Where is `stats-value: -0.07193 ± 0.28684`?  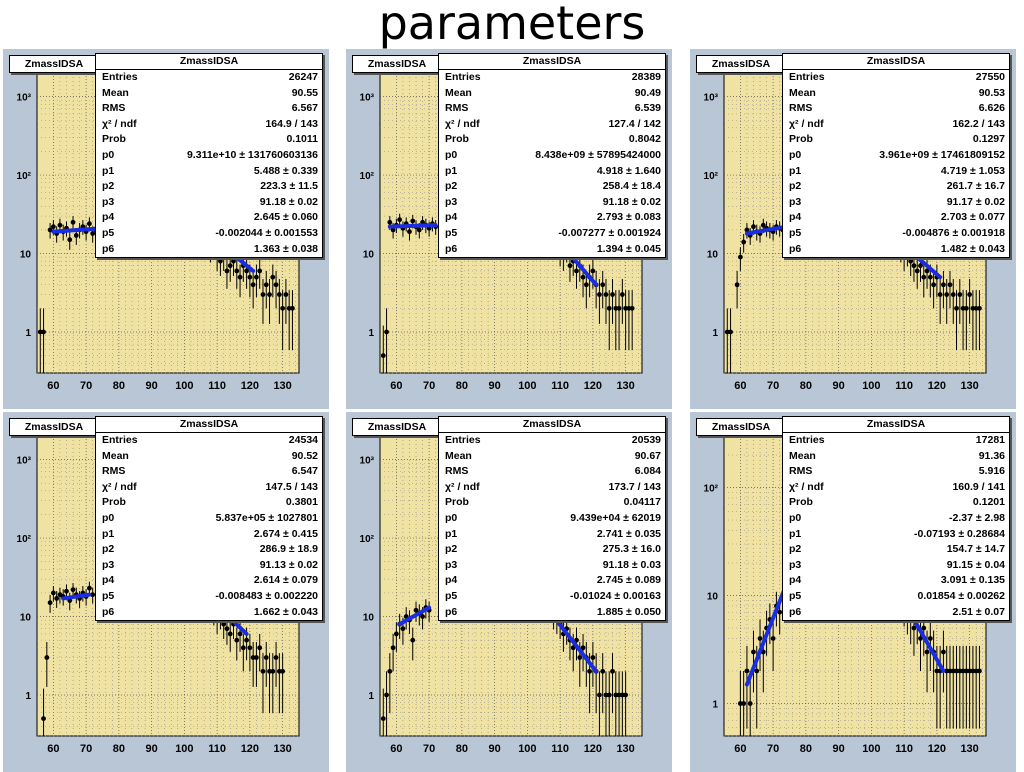 stats-value: -0.07193 ± 0.28684 is located at coordinates (959, 533).